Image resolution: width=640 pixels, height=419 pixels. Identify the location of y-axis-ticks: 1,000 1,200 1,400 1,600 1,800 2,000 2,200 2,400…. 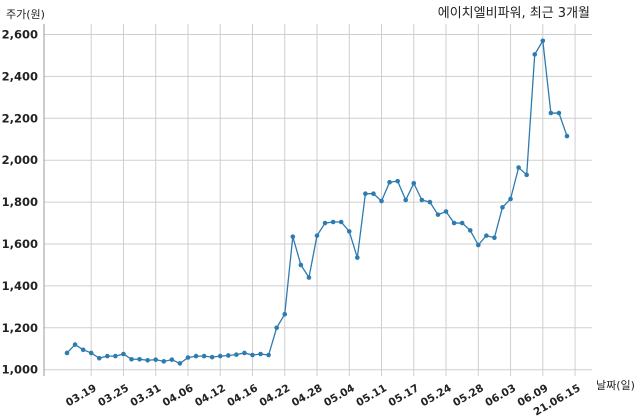
(20, 201).